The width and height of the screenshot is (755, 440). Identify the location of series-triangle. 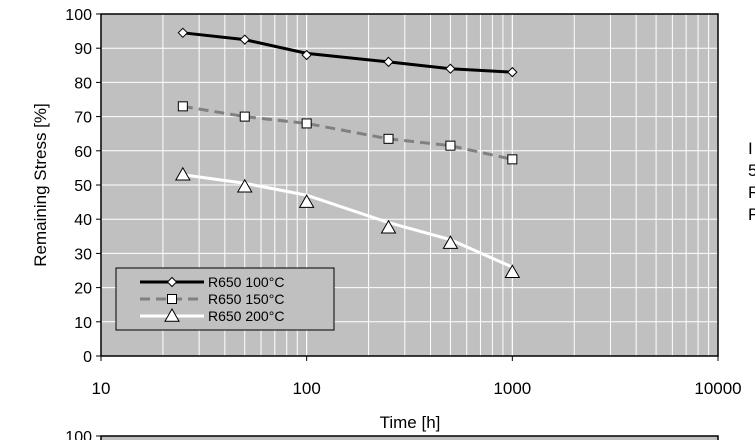
(347, 222).